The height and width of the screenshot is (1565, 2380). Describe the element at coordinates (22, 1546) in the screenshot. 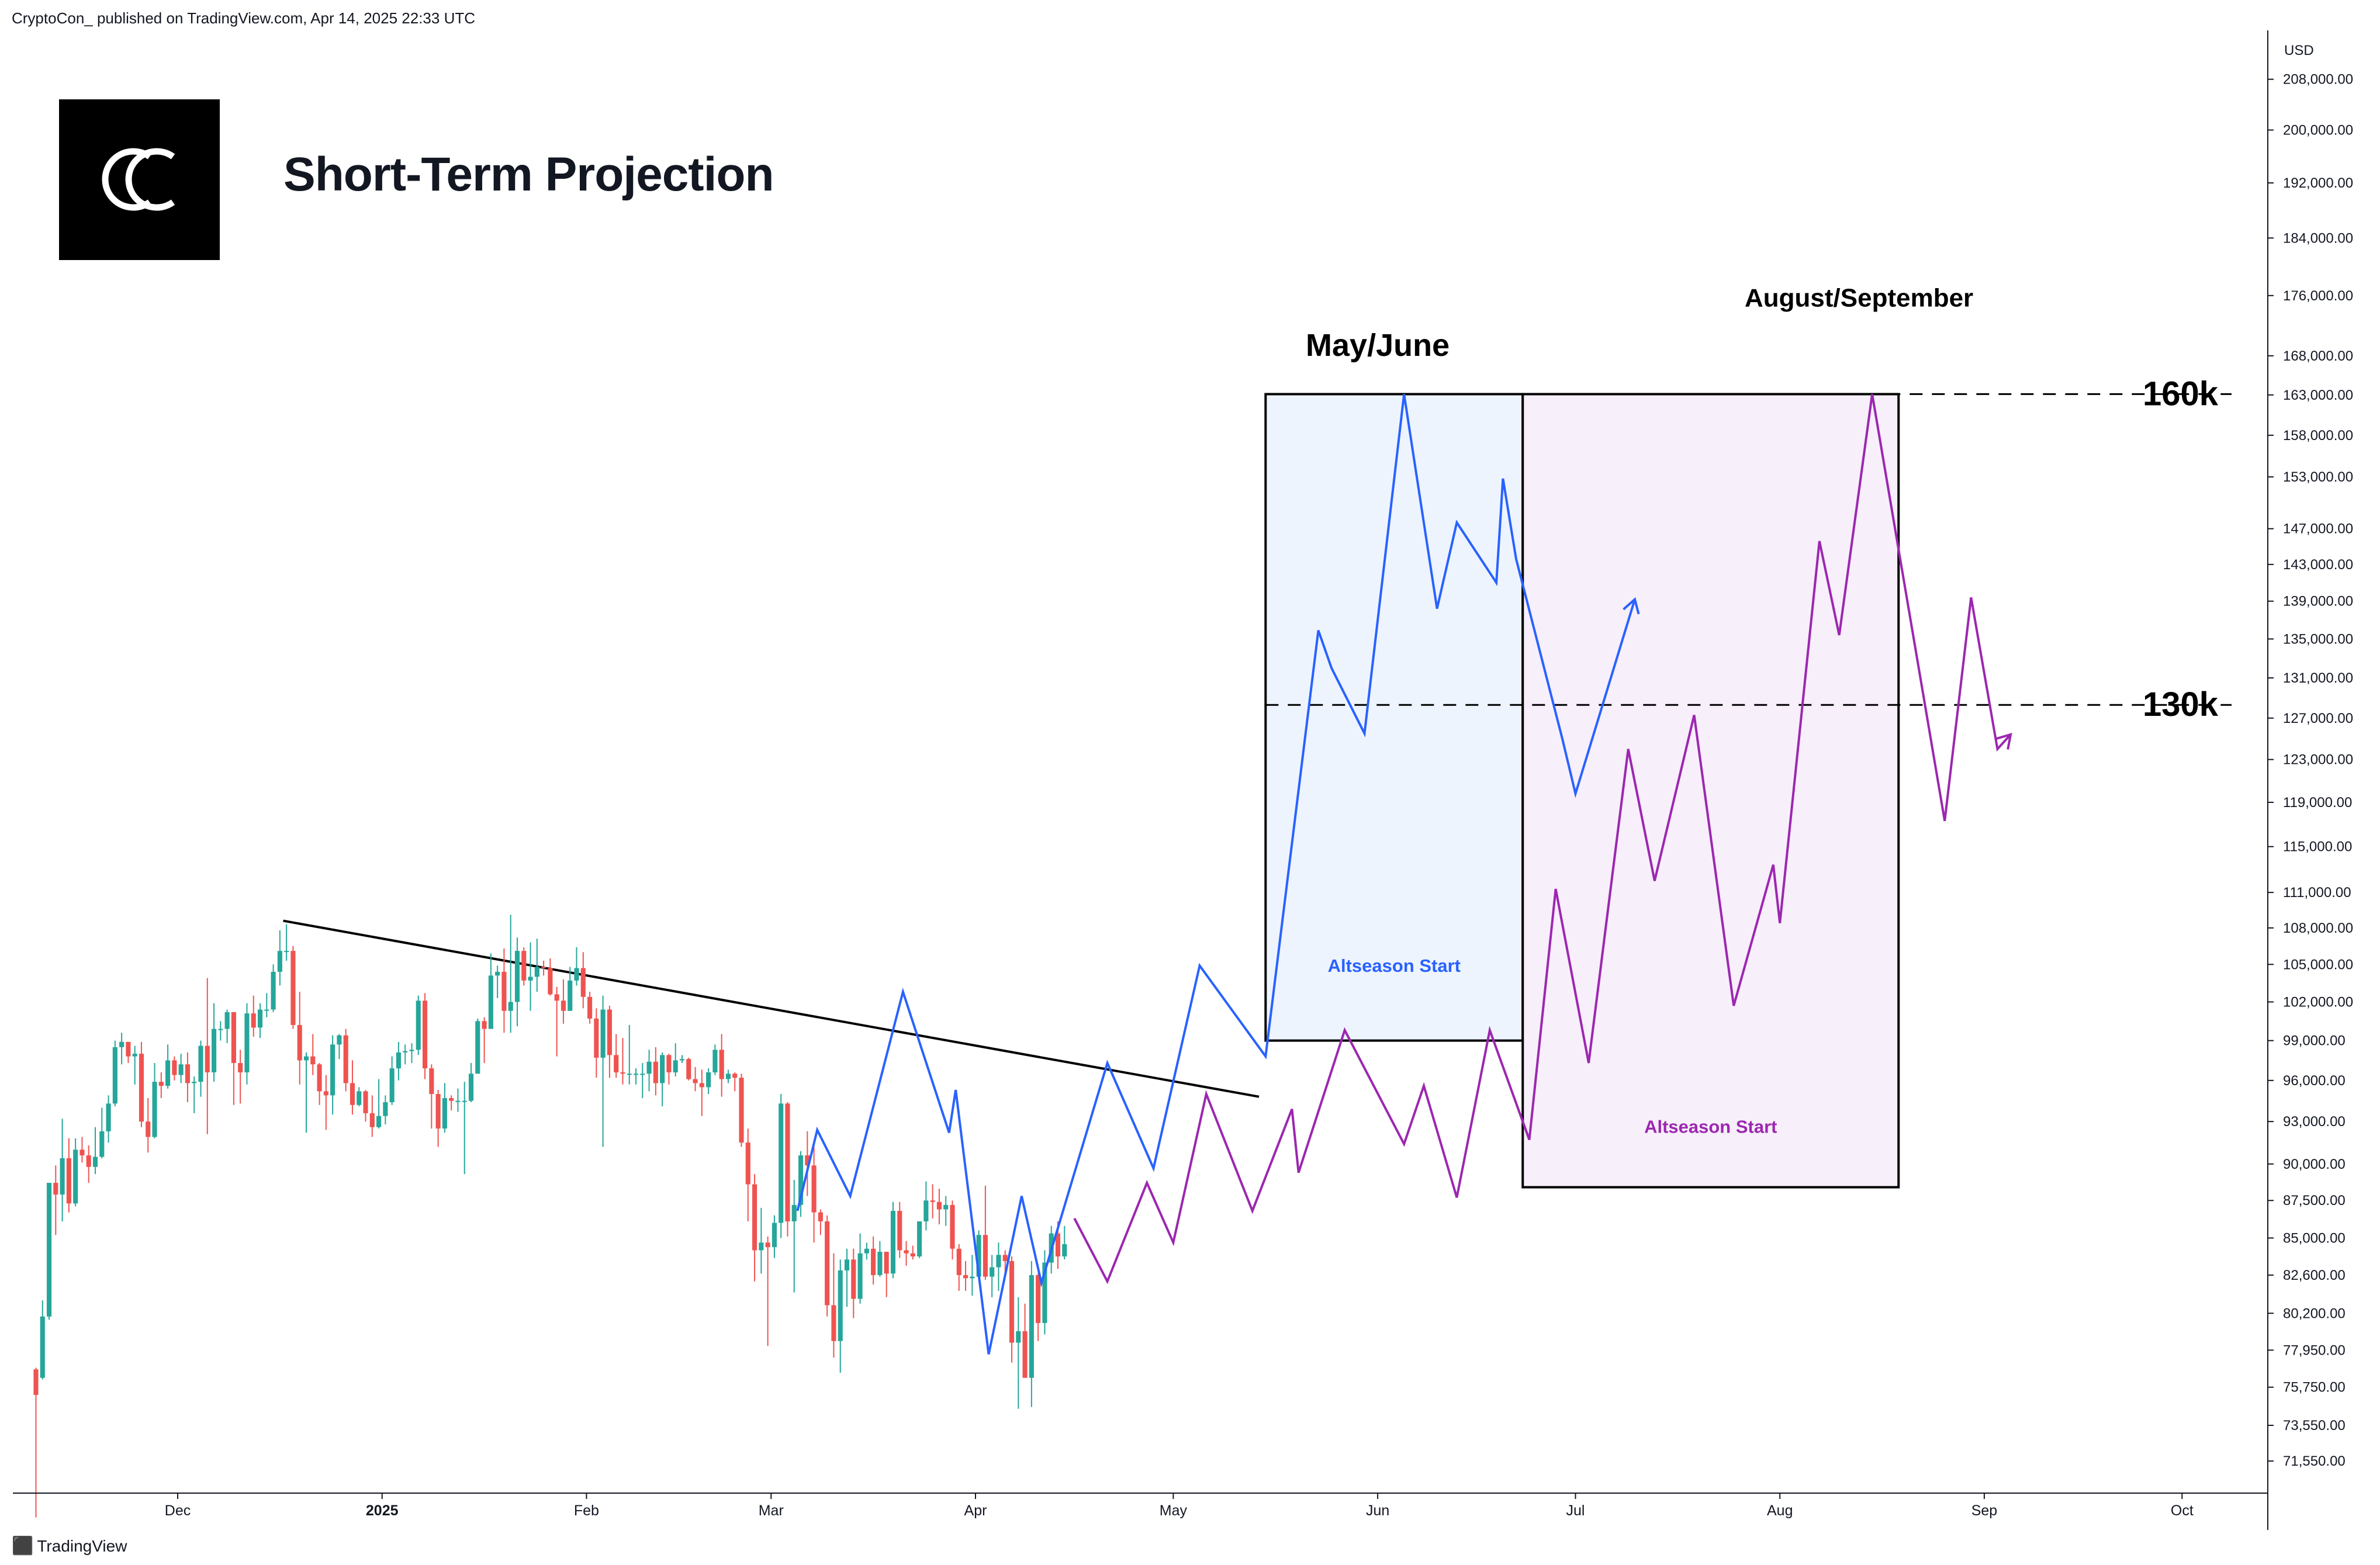

I see `tradingview-logo-icon: ⬛` at that location.